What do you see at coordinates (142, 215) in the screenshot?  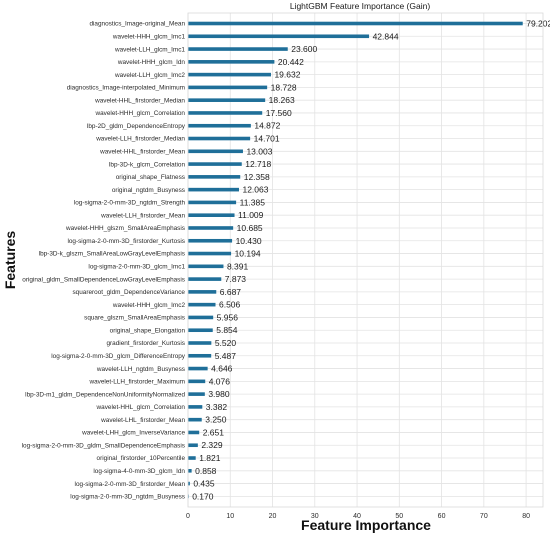 I see `y-tick-label: wavelet-LLH_firstorder_Mean` at bounding box center [142, 215].